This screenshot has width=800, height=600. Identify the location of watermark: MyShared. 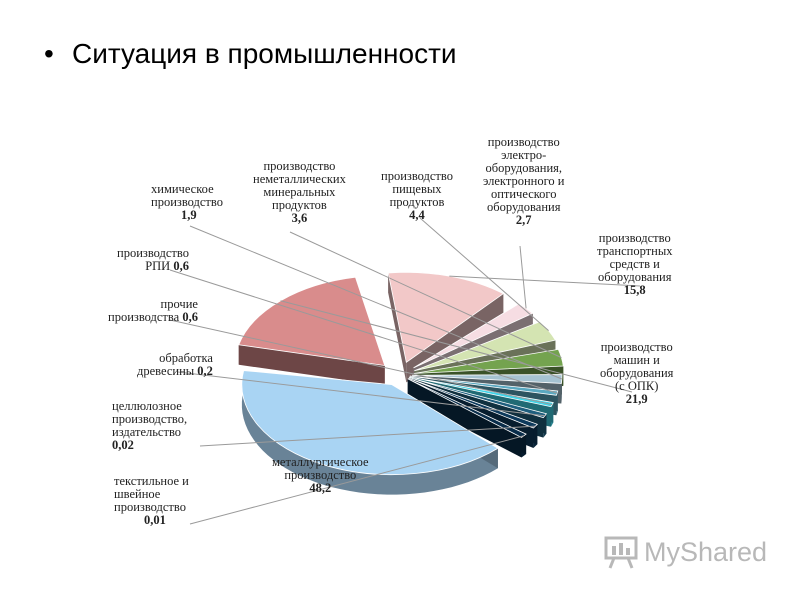
(685, 552).